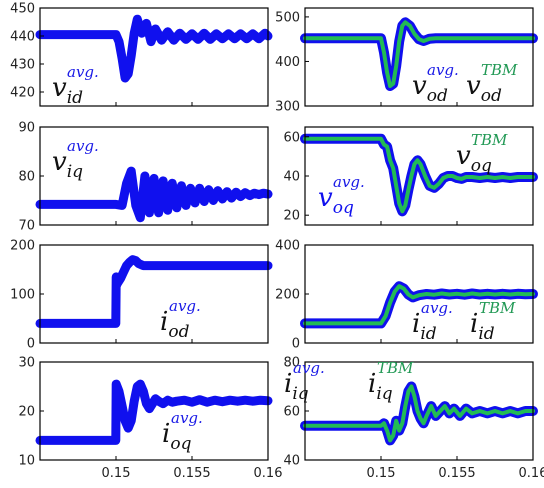 The image size is (544, 488). I want to click on series-tbm-i-iq, so click(419, 413).